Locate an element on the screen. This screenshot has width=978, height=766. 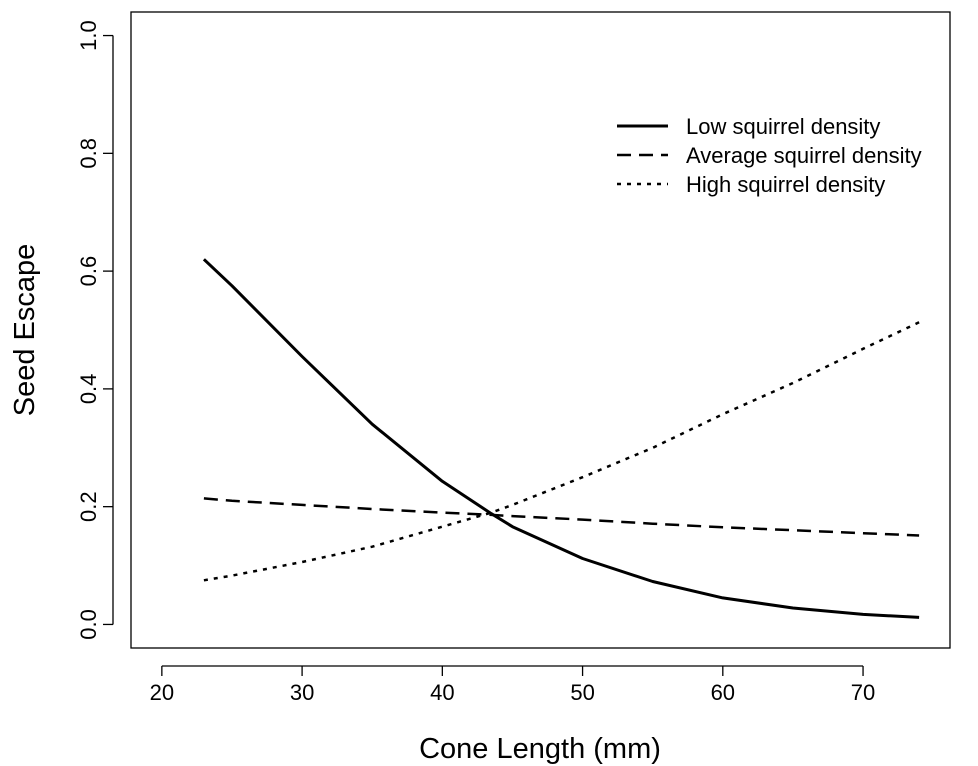
x-tick-label: 20 is located at coordinates (162, 692).